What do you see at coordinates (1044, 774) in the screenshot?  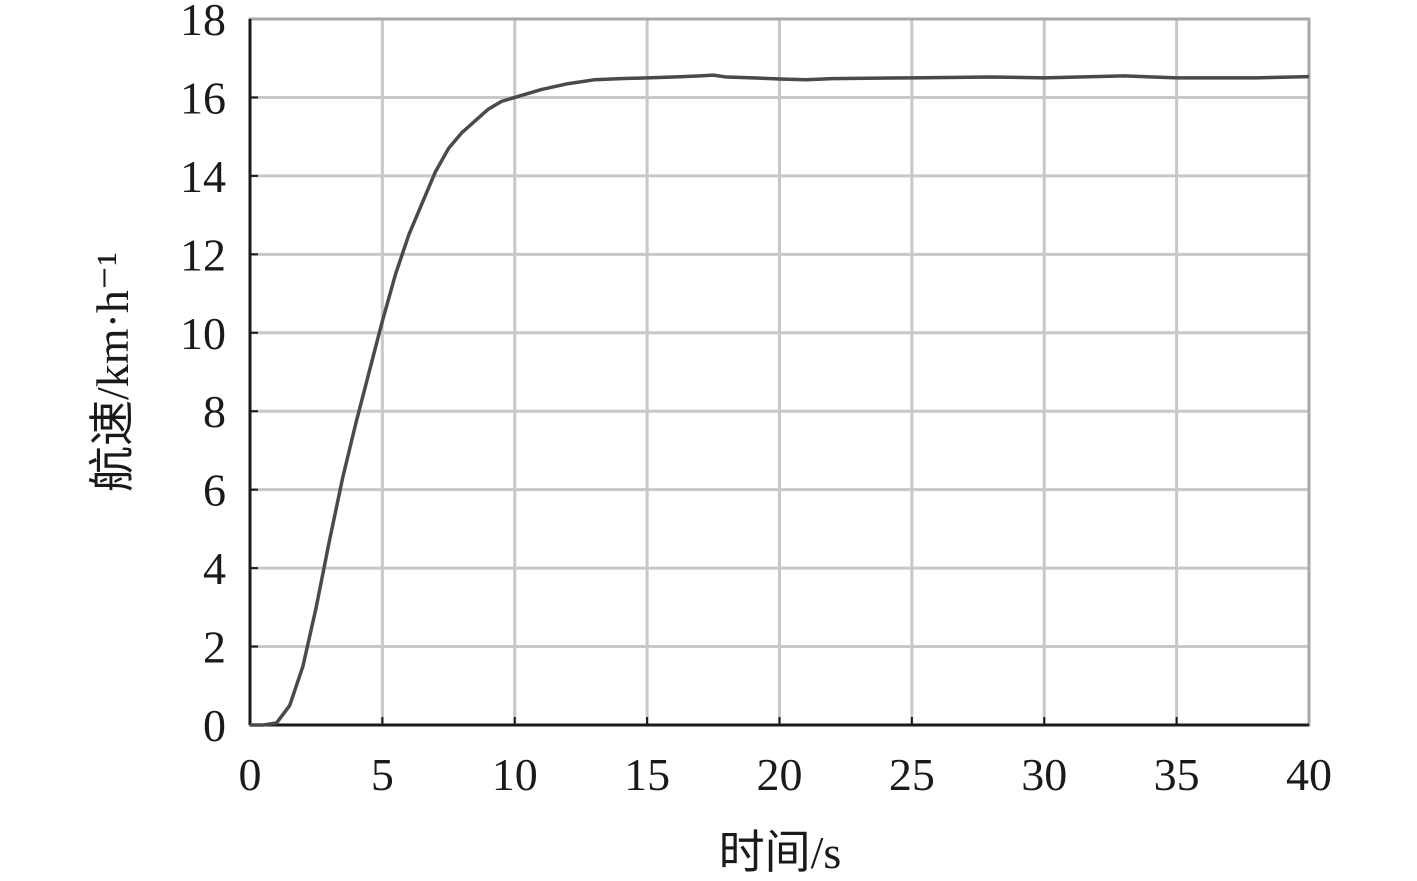 I see `x-tick-label: 30` at bounding box center [1044, 774].